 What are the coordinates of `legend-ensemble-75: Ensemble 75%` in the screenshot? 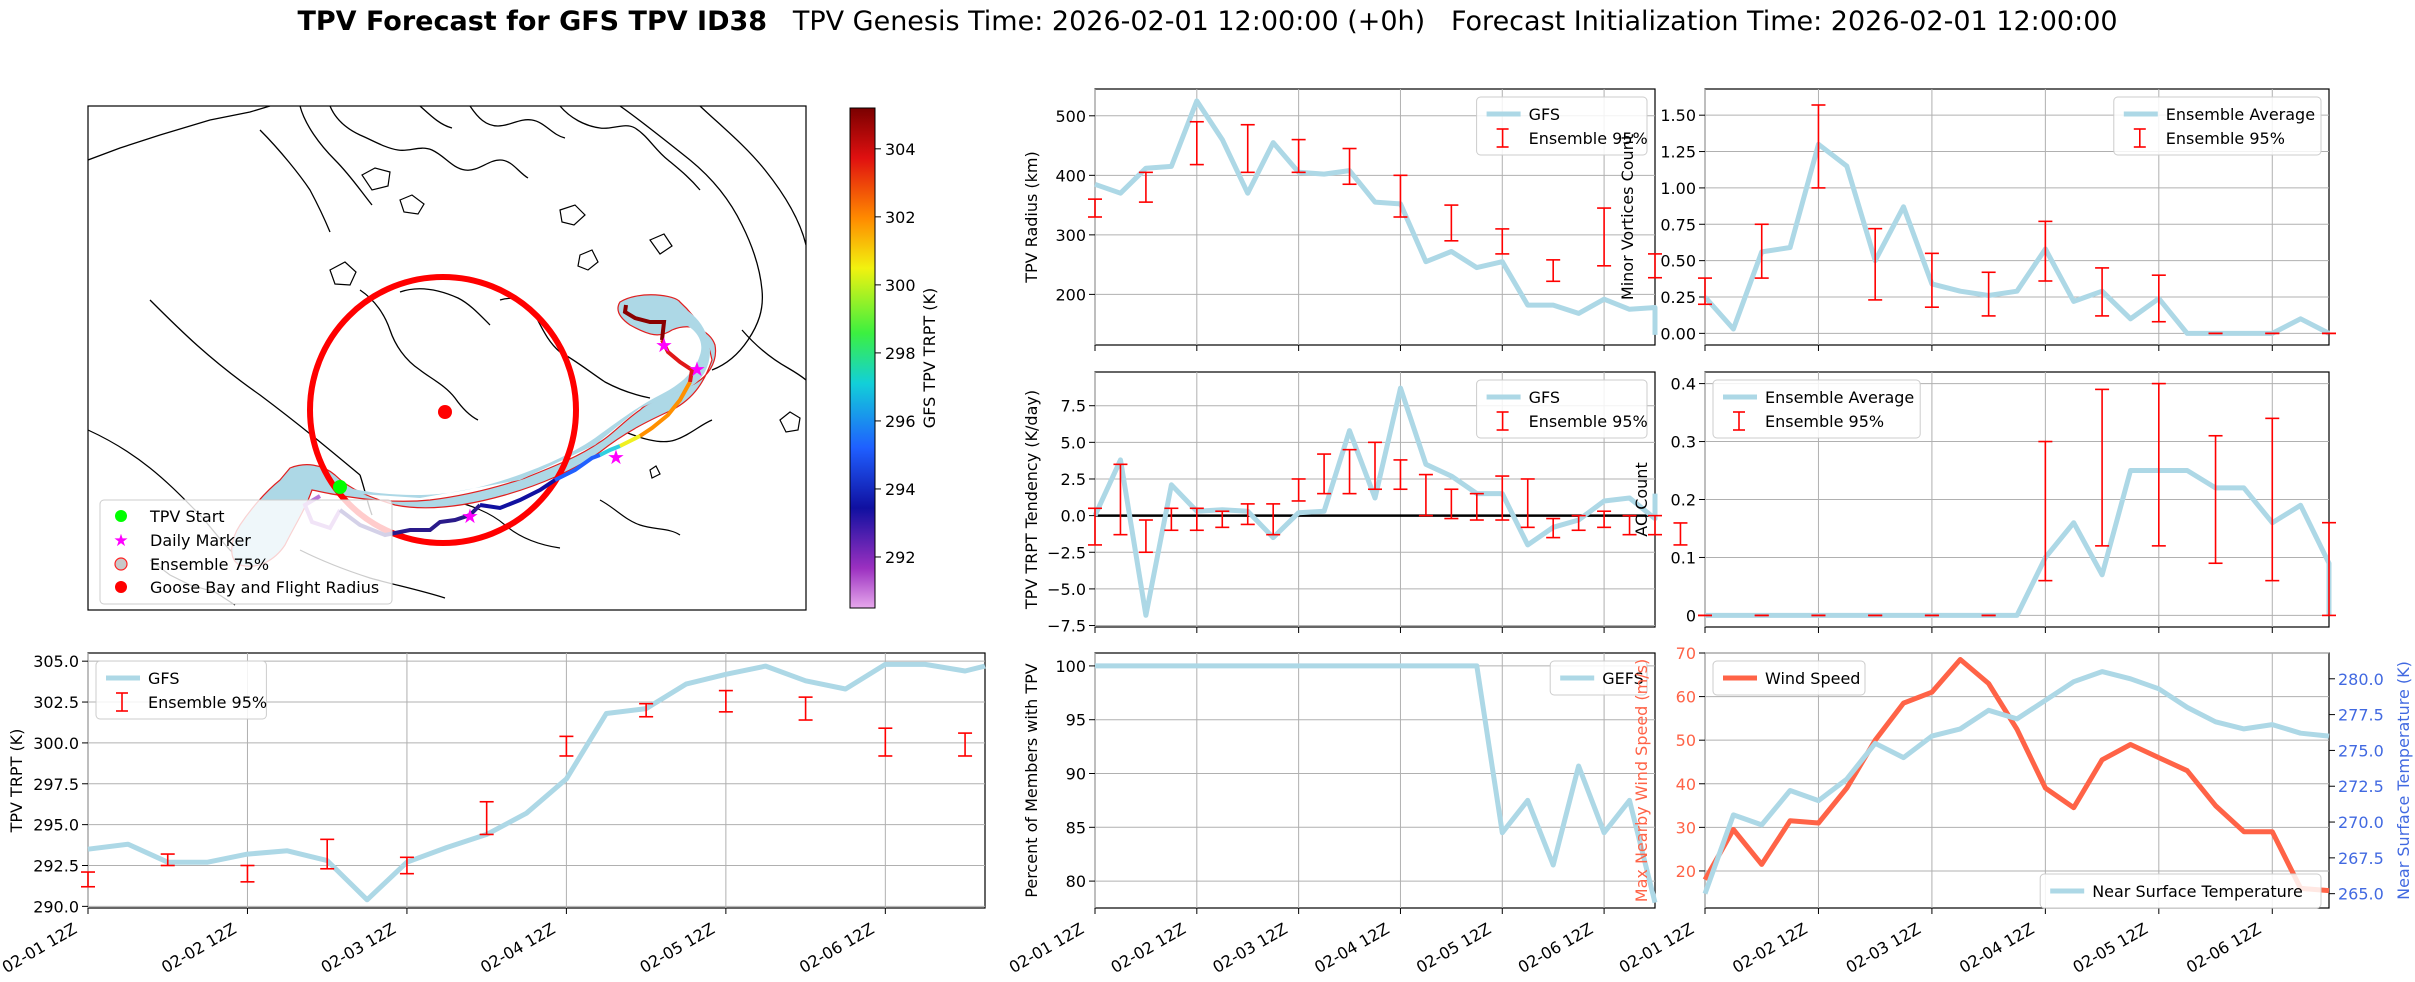 It's located at (209, 564).